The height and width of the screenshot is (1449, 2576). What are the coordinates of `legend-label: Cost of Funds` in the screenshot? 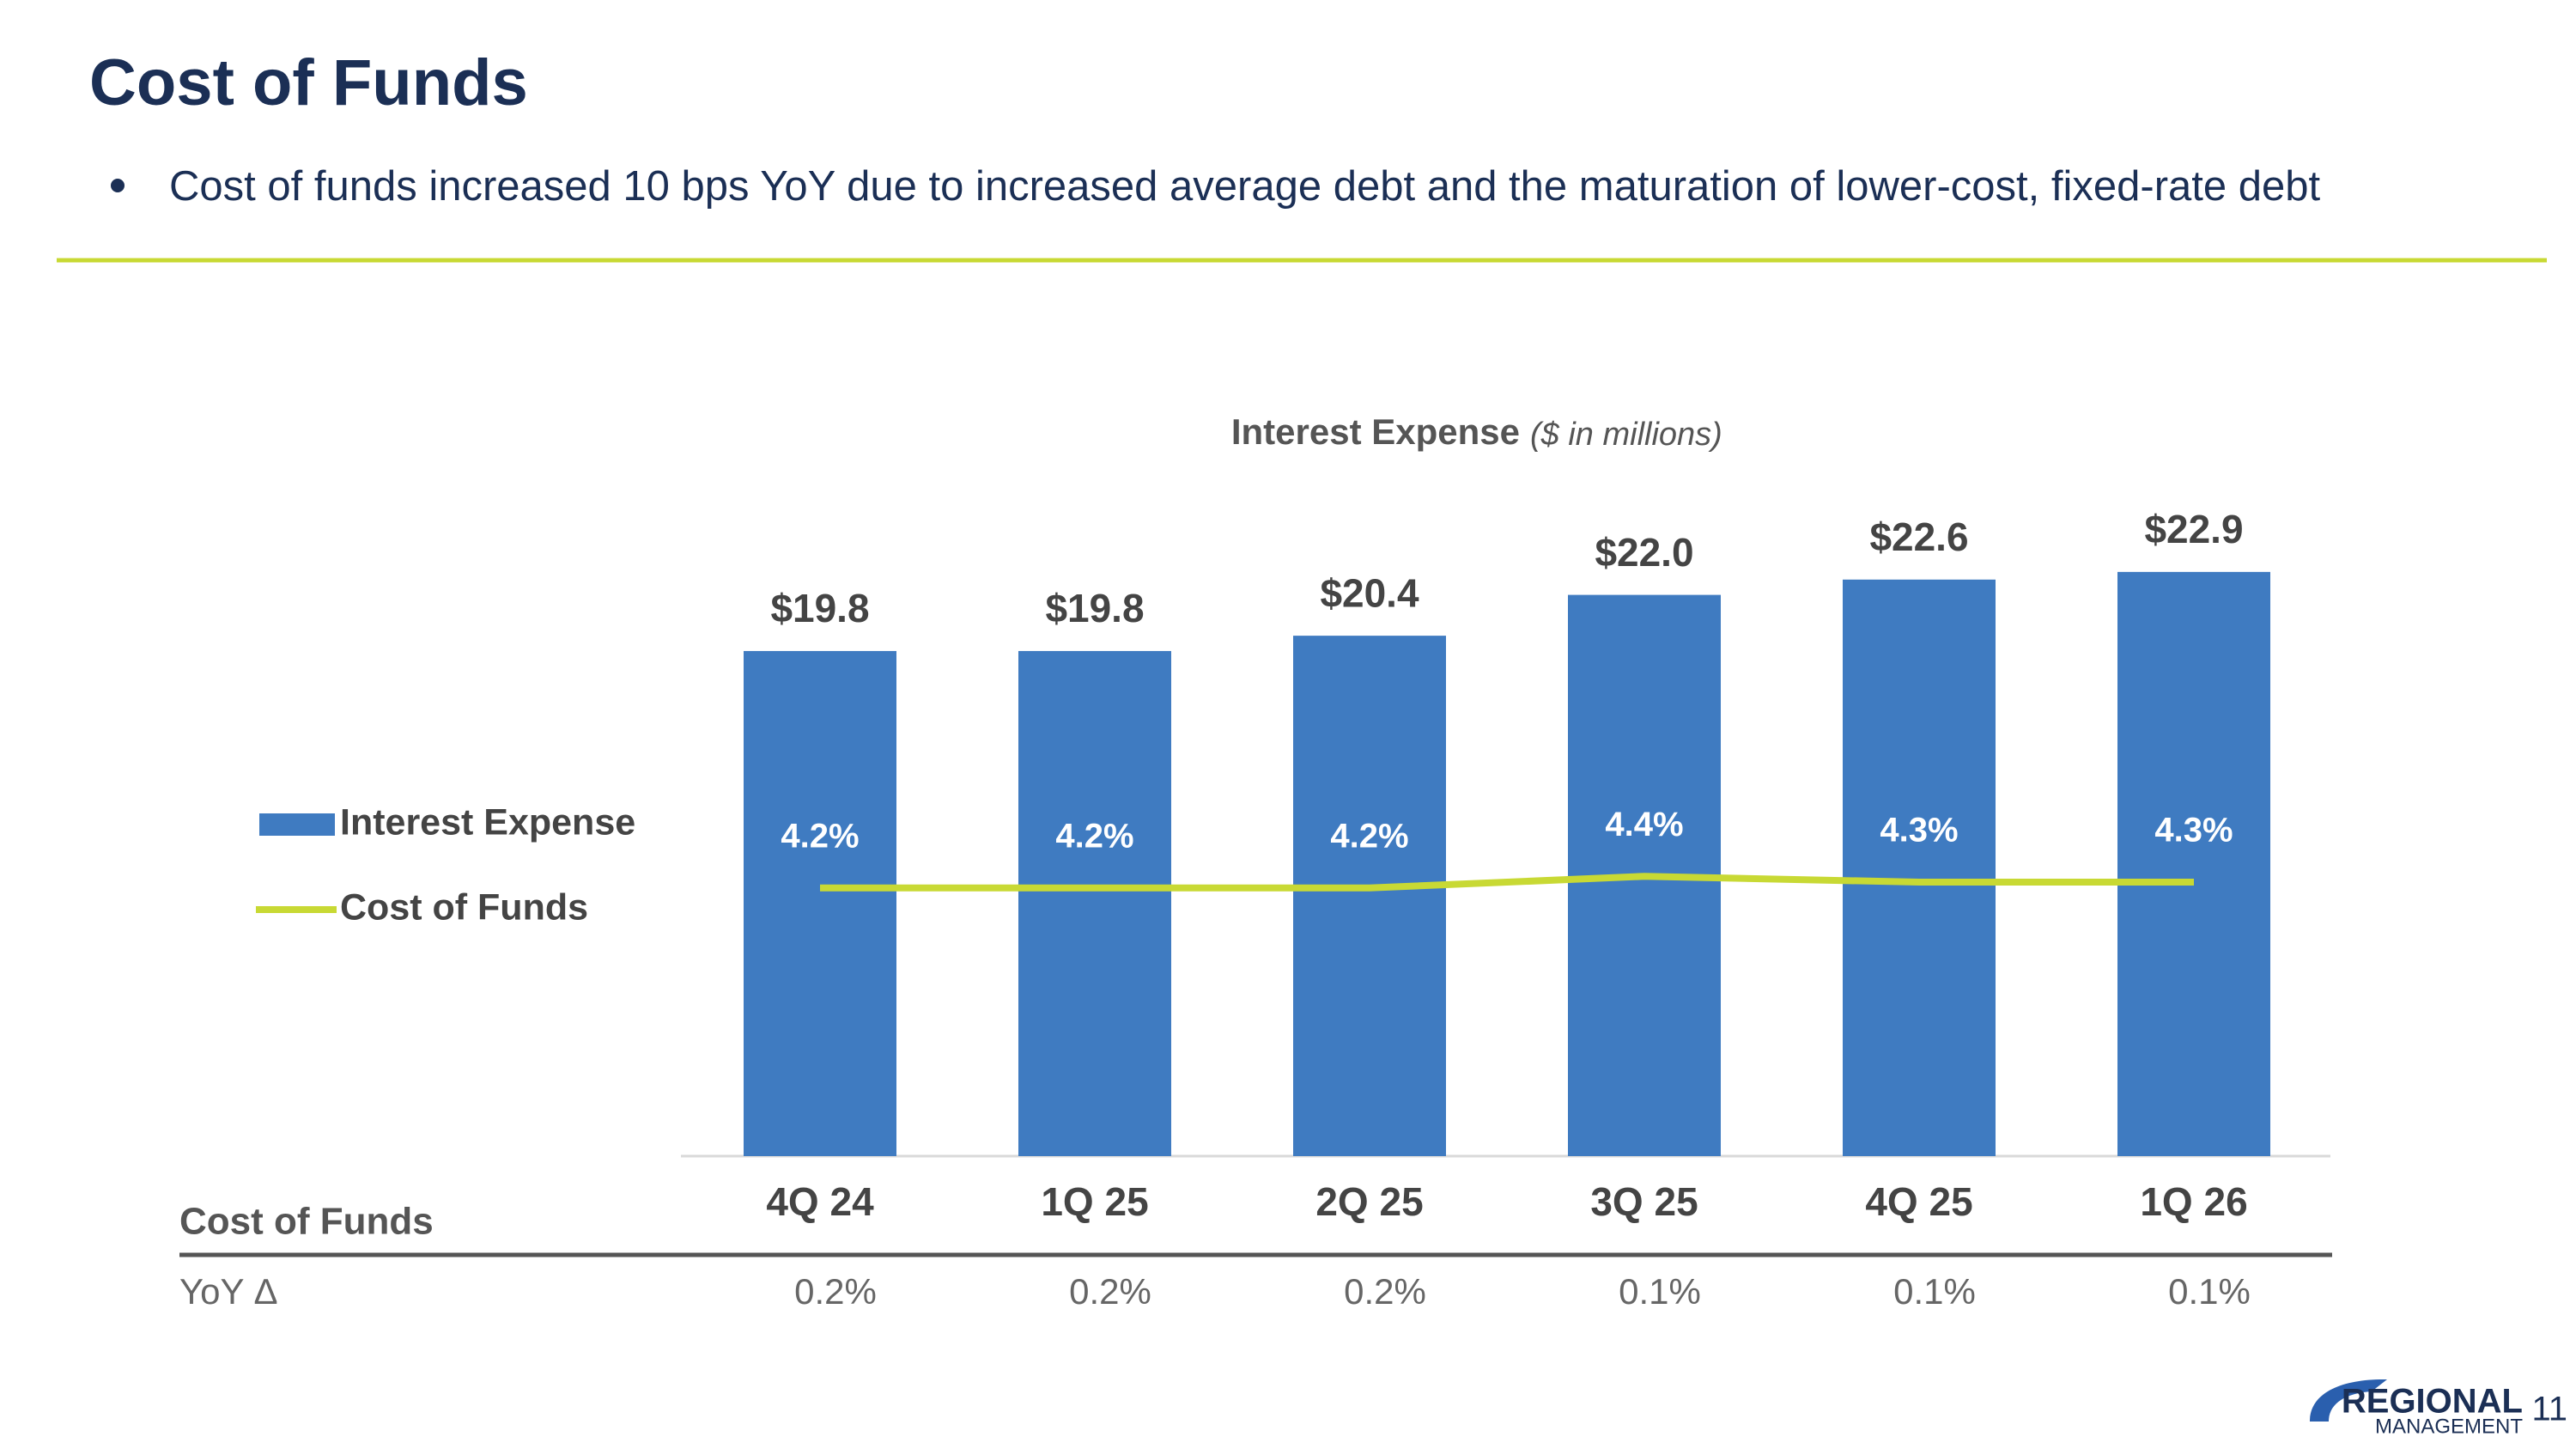 It's located at (464, 907).